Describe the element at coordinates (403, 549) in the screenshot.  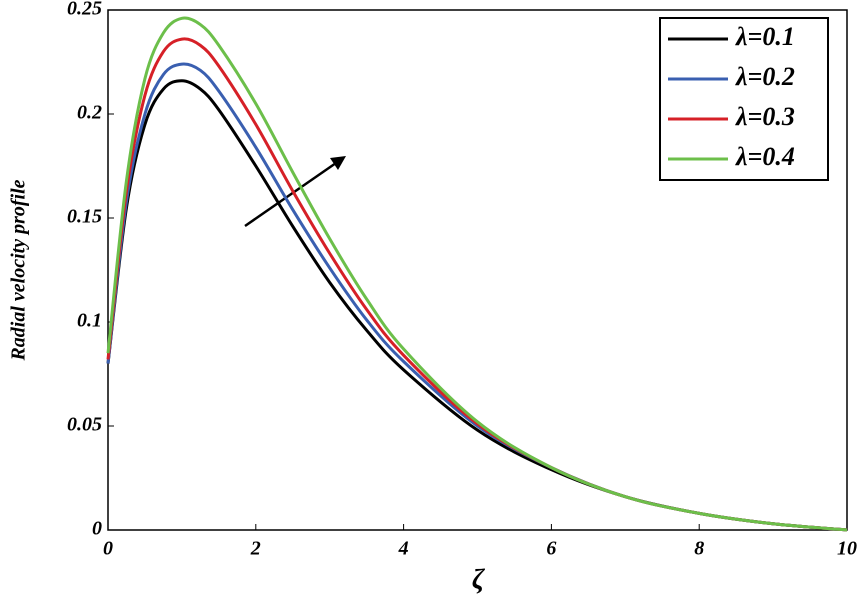
I see `x-tick-label: 4` at that location.